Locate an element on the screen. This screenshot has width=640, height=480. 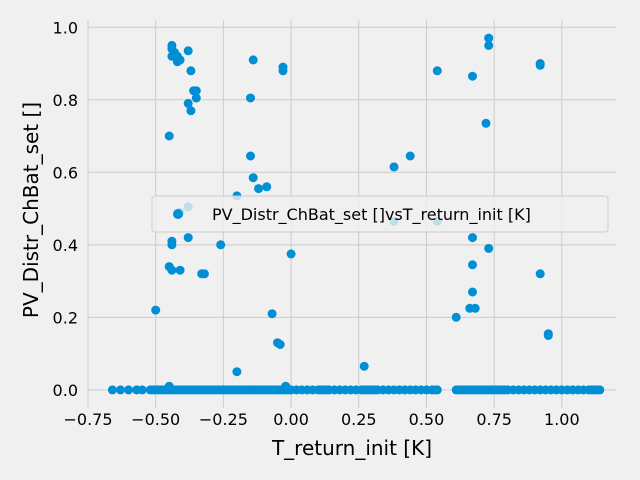
x-tick-label: 0.00 is located at coordinates (291, 419).